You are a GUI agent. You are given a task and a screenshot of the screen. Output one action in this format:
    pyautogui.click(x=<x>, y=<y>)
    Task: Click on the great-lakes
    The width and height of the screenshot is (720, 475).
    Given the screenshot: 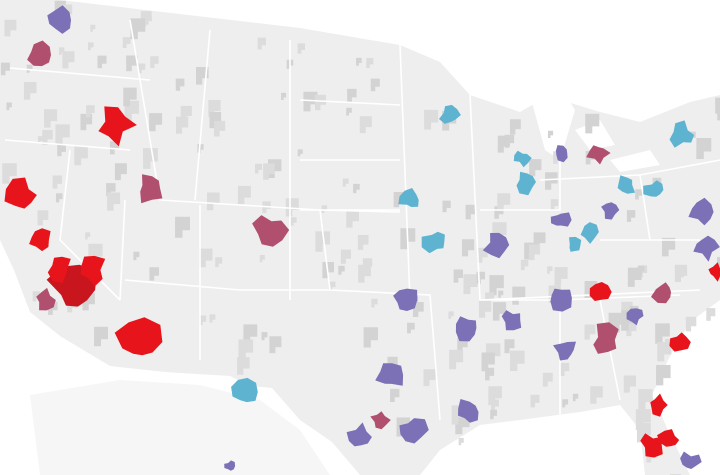 What is the action you would take?
    pyautogui.click(x=590, y=123)
    